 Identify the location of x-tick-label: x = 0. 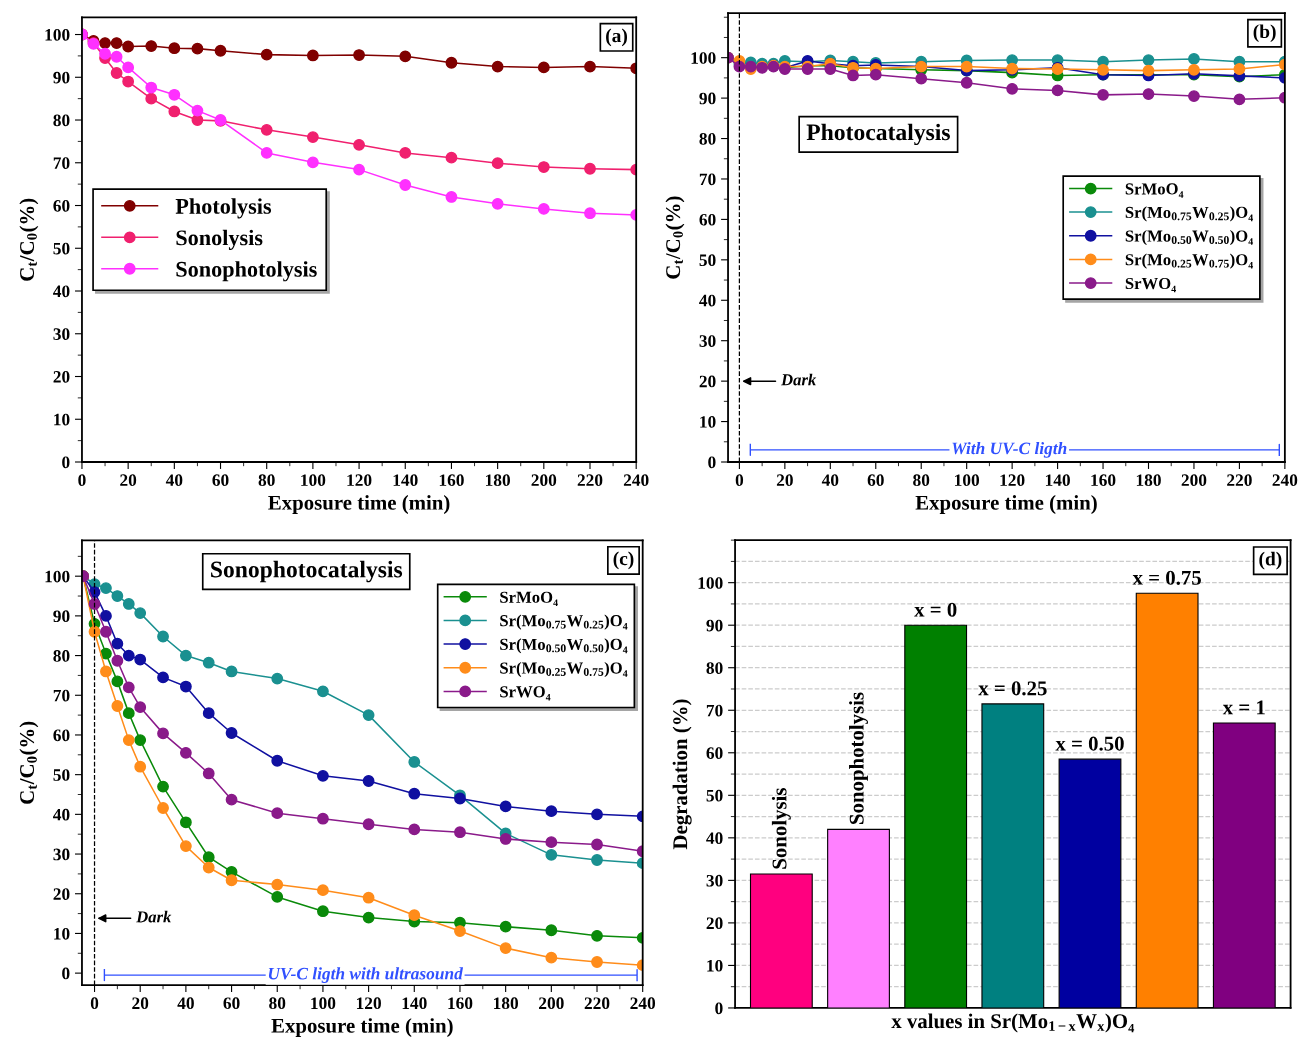
(935, 609).